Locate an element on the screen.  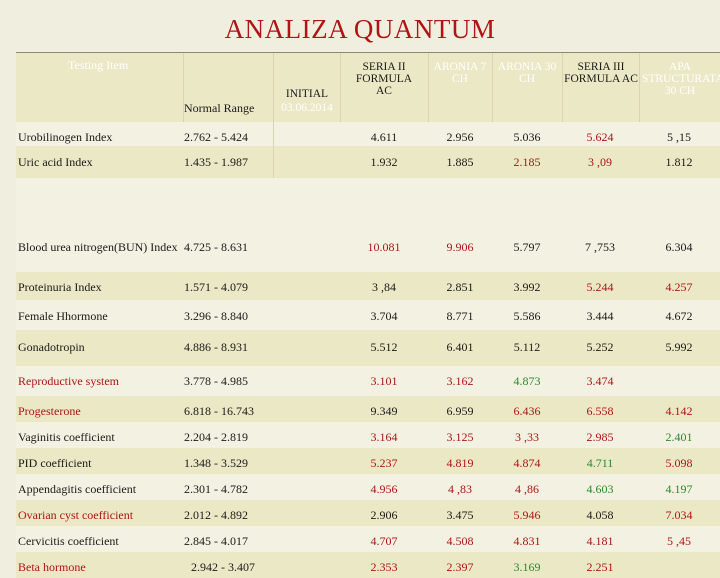
result-value: 5.797 is located at coordinates (527, 247).